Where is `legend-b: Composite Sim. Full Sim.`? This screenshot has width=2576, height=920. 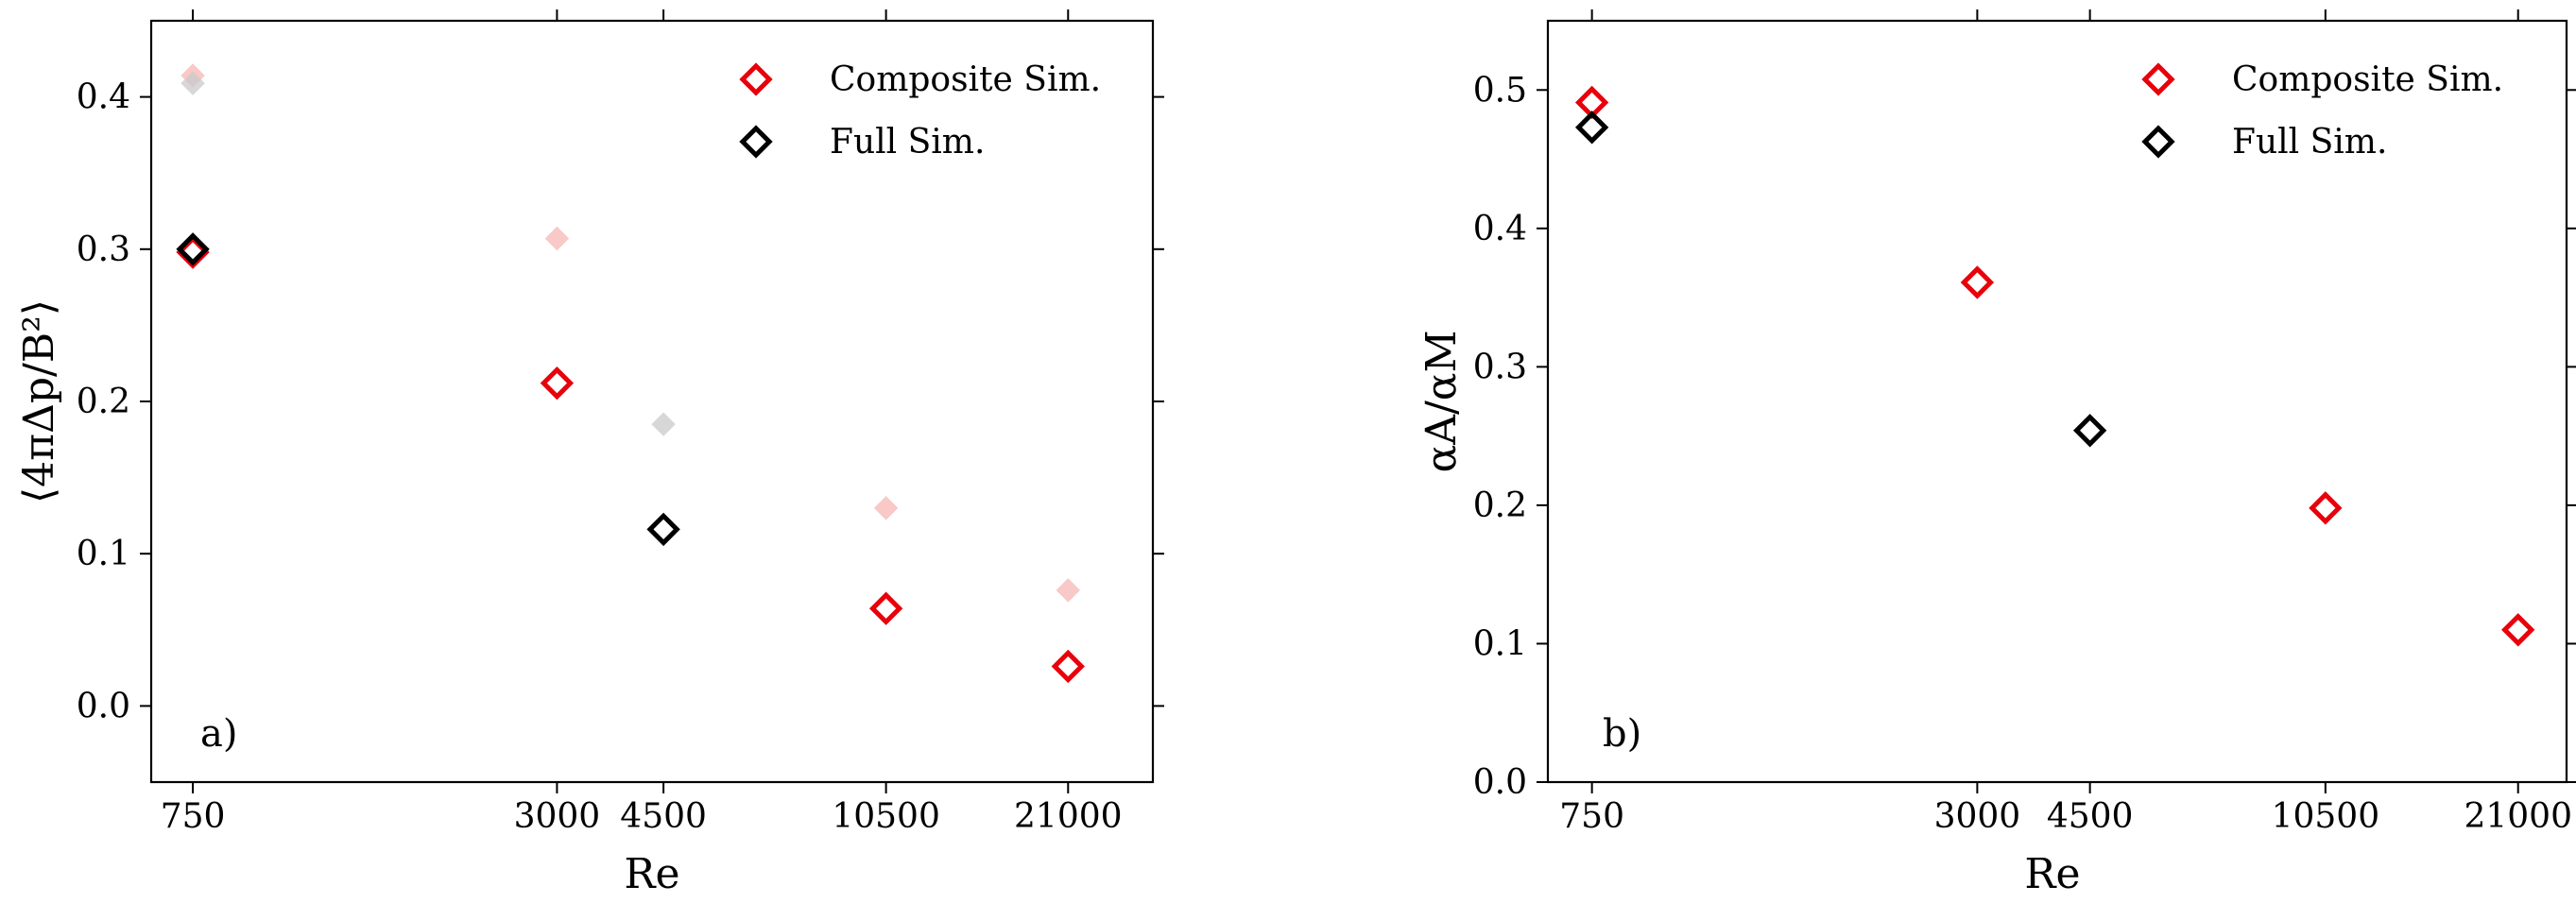 legend-b: Composite Sim. Full Sim. is located at coordinates (2322, 111).